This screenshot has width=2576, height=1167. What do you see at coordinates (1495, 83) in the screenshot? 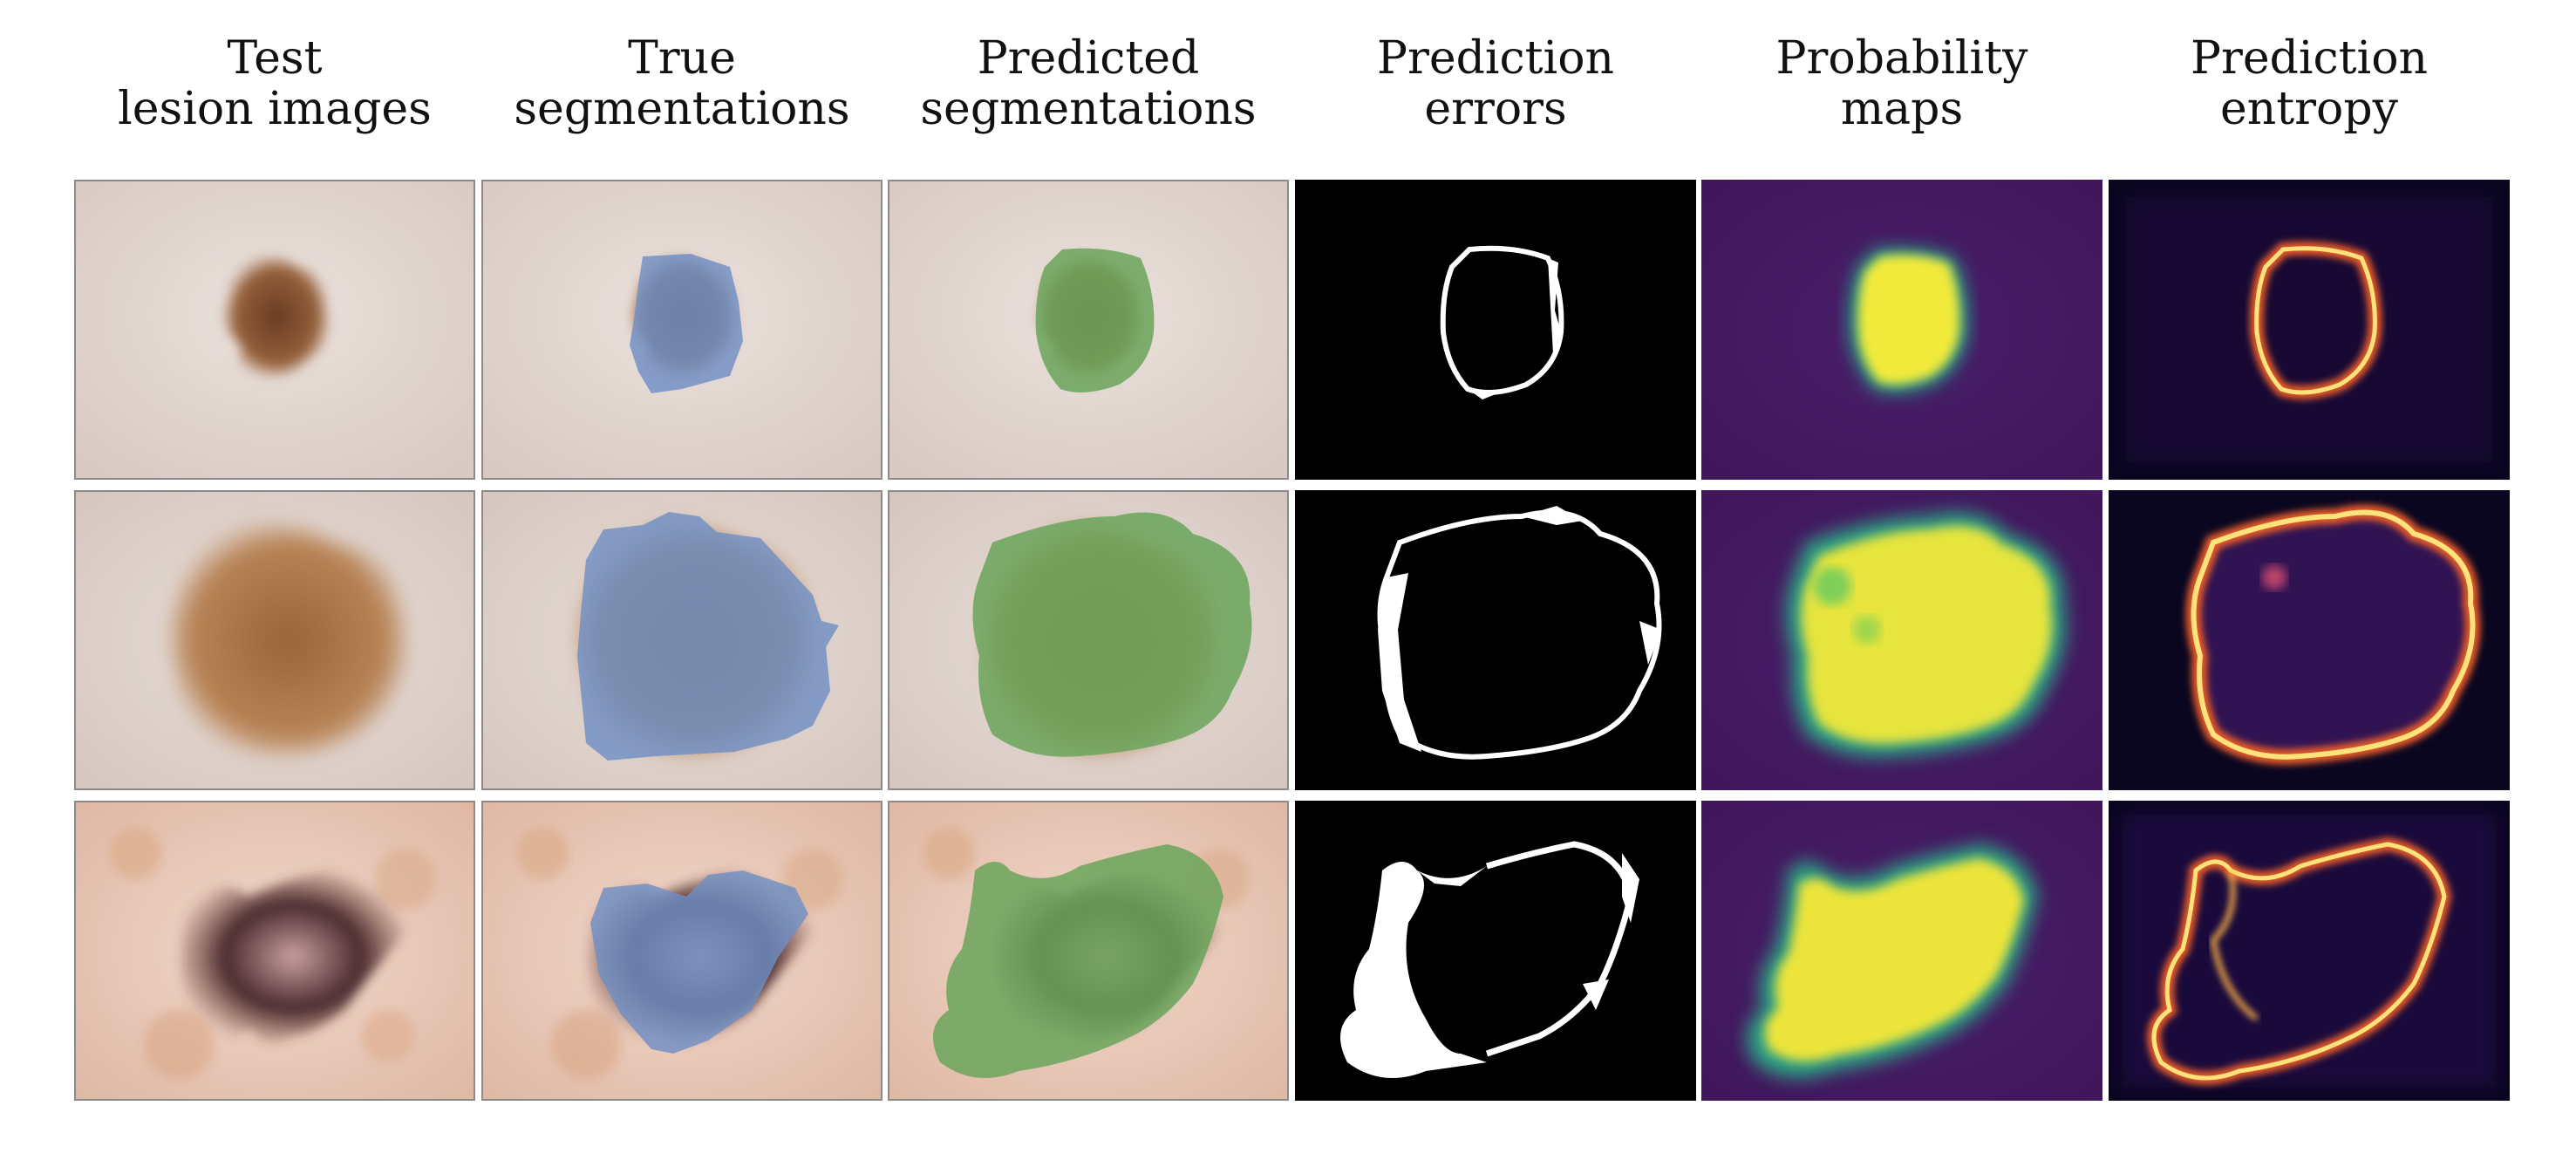
I see `header-prediction-errors: Prediction errors` at bounding box center [1495, 83].